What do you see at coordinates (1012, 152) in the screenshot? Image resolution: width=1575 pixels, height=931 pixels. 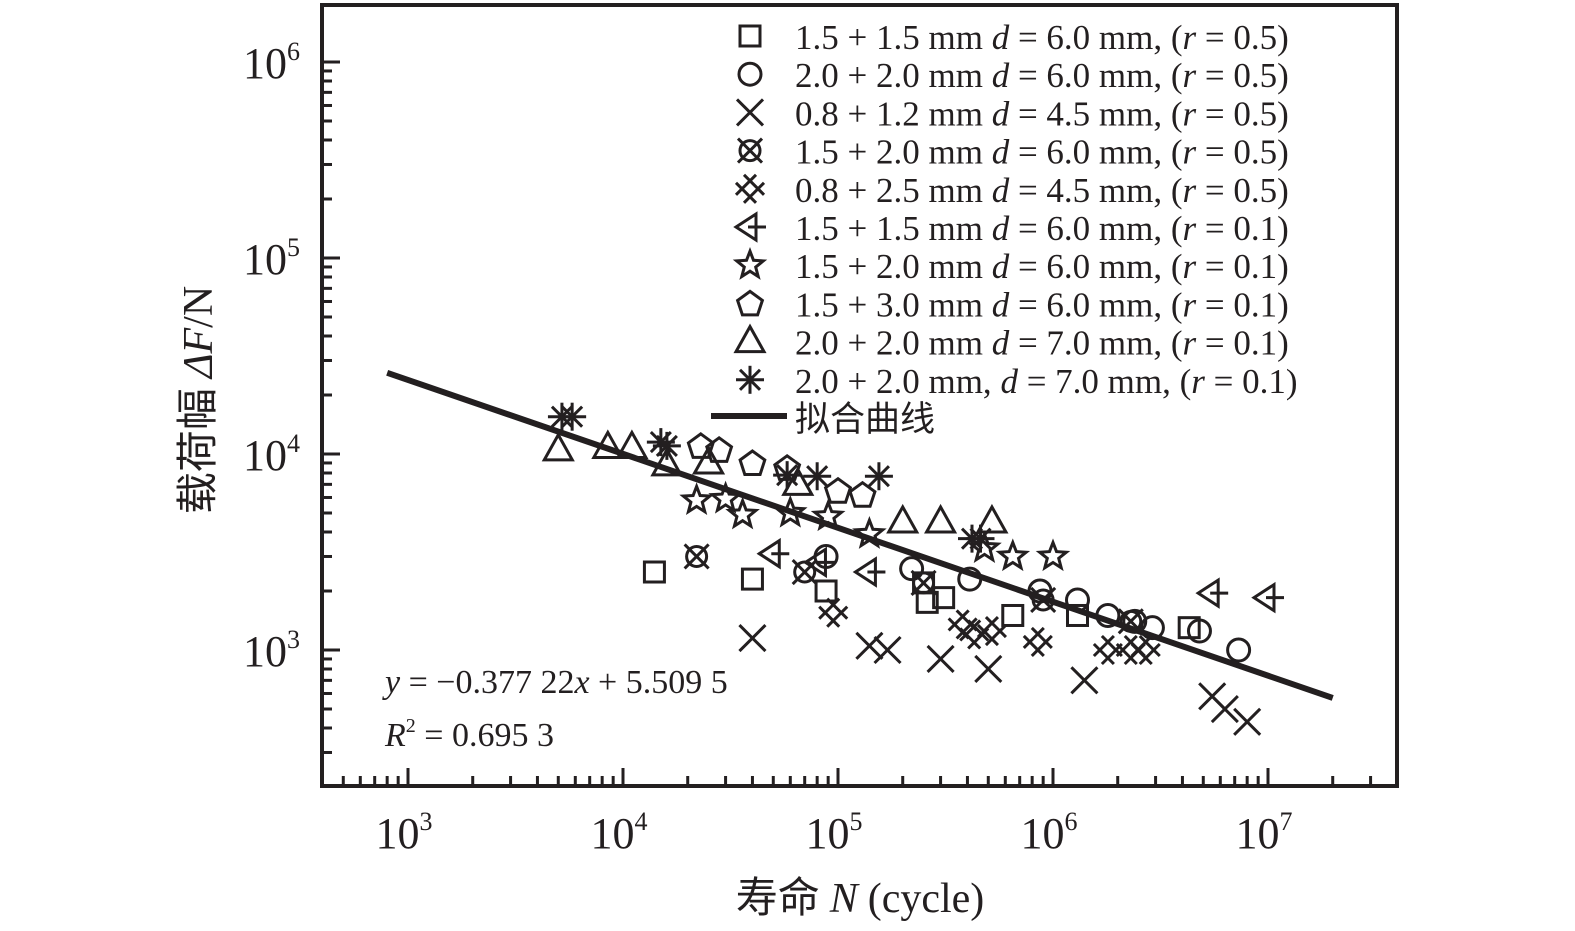 I see `legend-item: 1.5 + 2.0 mm d = 6.0 mm, (r = 0.5)` at bounding box center [1012, 152].